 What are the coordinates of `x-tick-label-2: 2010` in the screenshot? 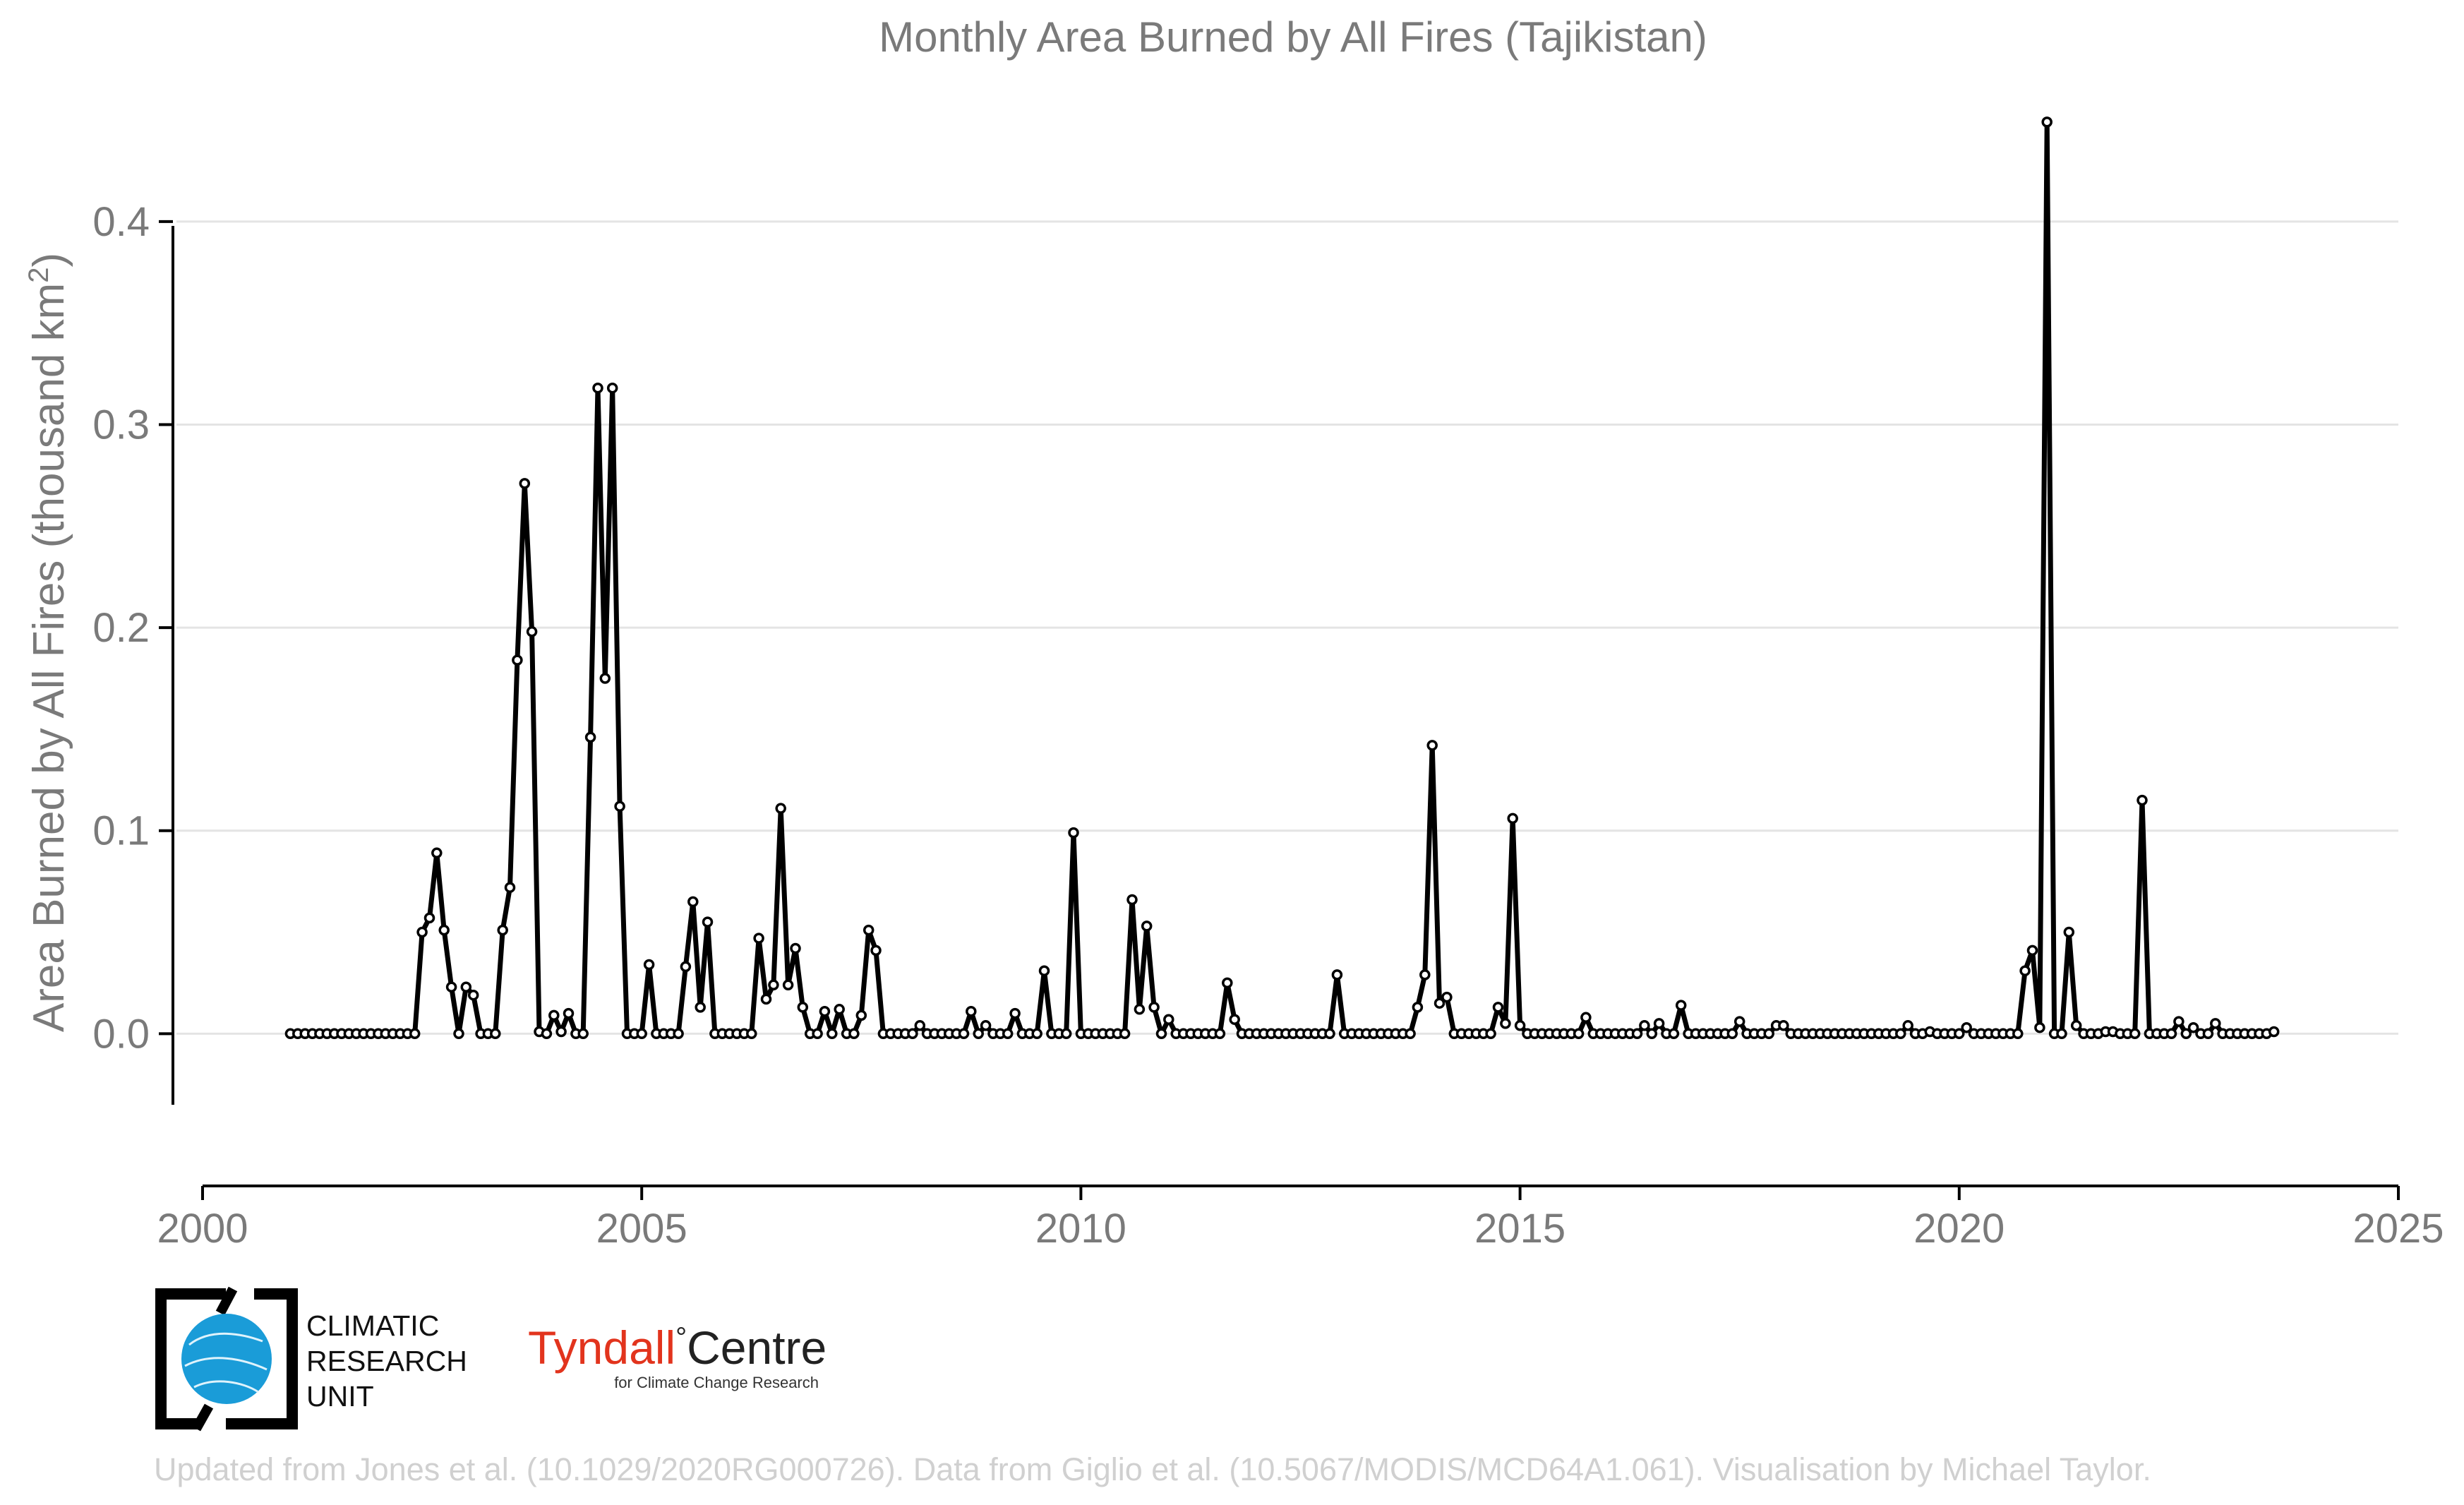 It's located at (1080, 1229).